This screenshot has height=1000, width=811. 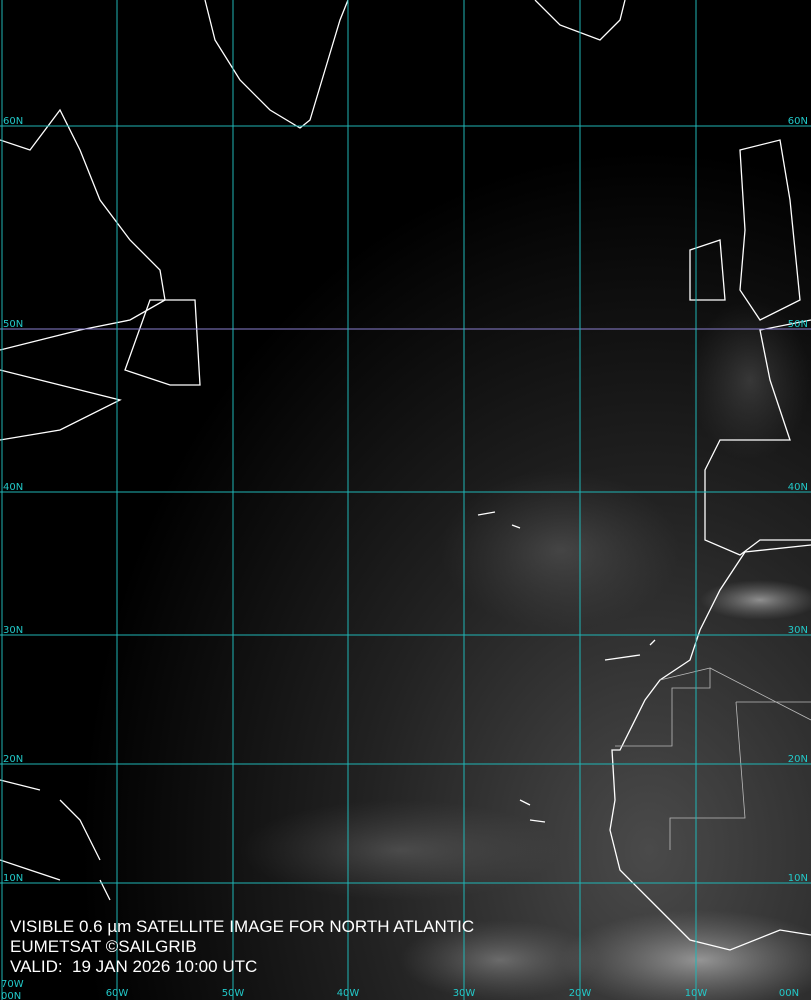 I want to click on longitude-label: 40W, so click(x=348, y=993).